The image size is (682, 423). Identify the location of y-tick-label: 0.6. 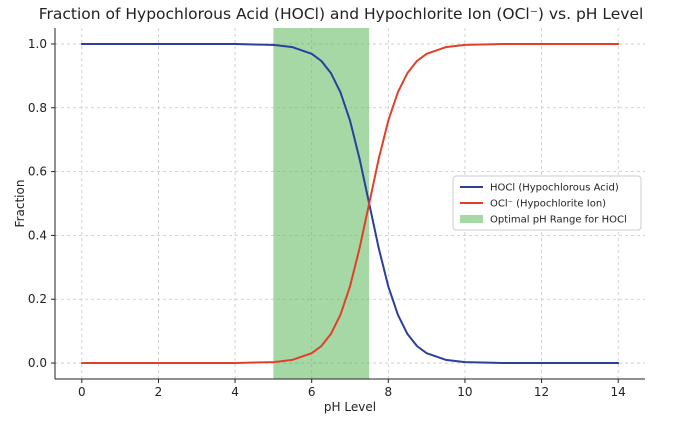
(37, 172).